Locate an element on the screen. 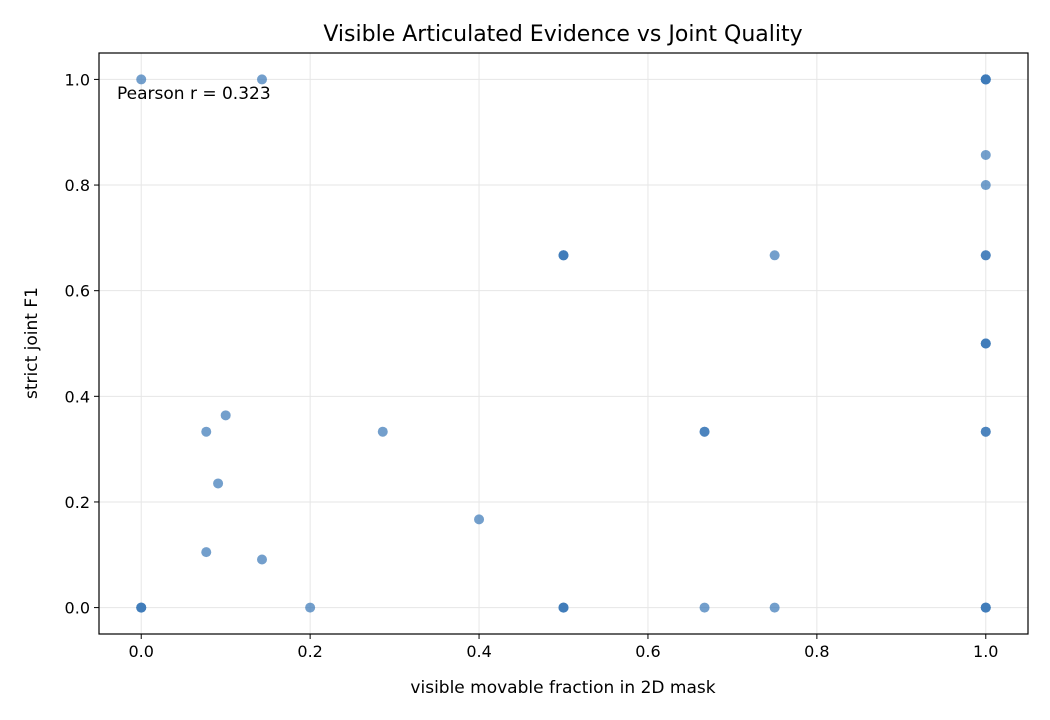 This screenshot has height=720, width=1050. x-tick-label: 0.2 is located at coordinates (309, 651).